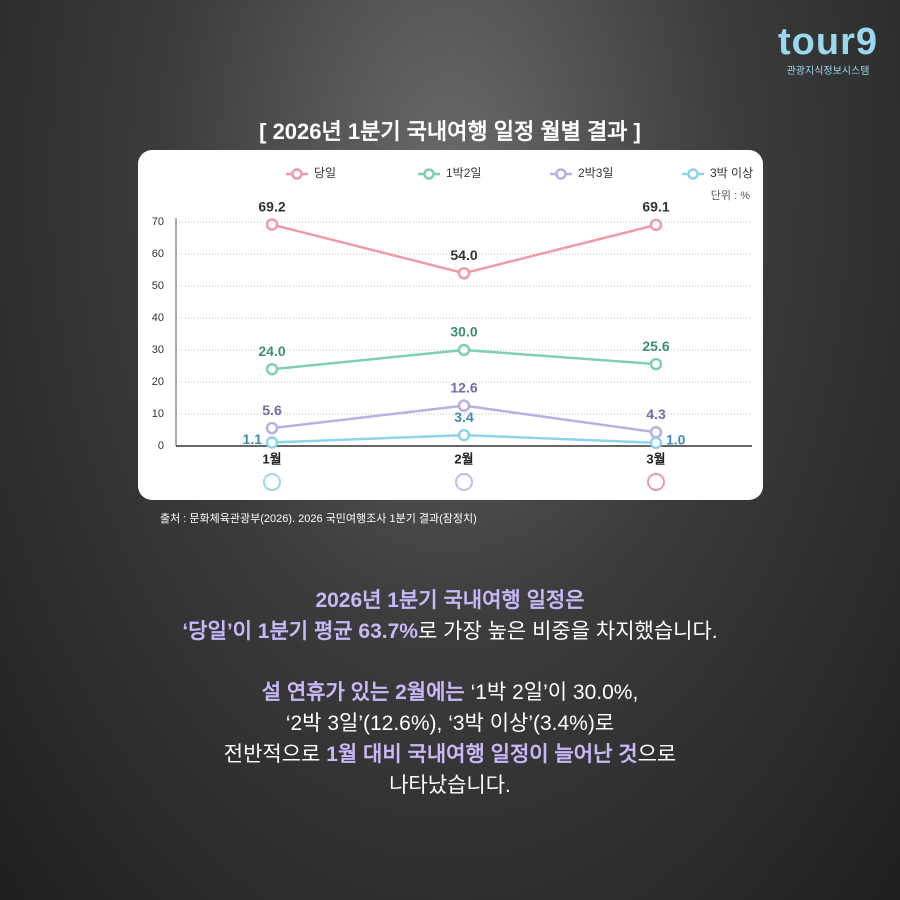 The width and height of the screenshot is (900, 900). Describe the element at coordinates (271, 458) in the screenshot. I see `x-tick-label: 1월` at that location.